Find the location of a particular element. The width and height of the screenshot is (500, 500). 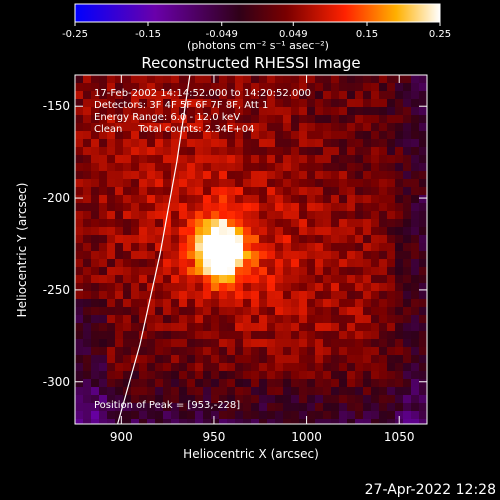

colorbar-tick-label: -0.049 is located at coordinates (222, 34).